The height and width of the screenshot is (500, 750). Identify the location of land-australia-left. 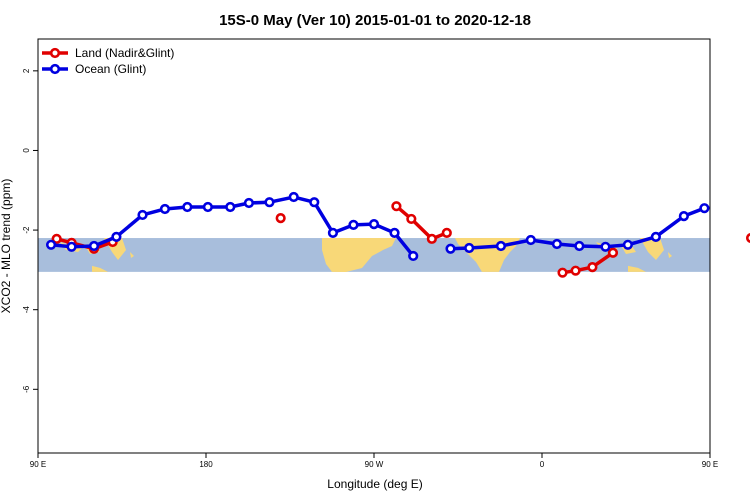
(100, 268).